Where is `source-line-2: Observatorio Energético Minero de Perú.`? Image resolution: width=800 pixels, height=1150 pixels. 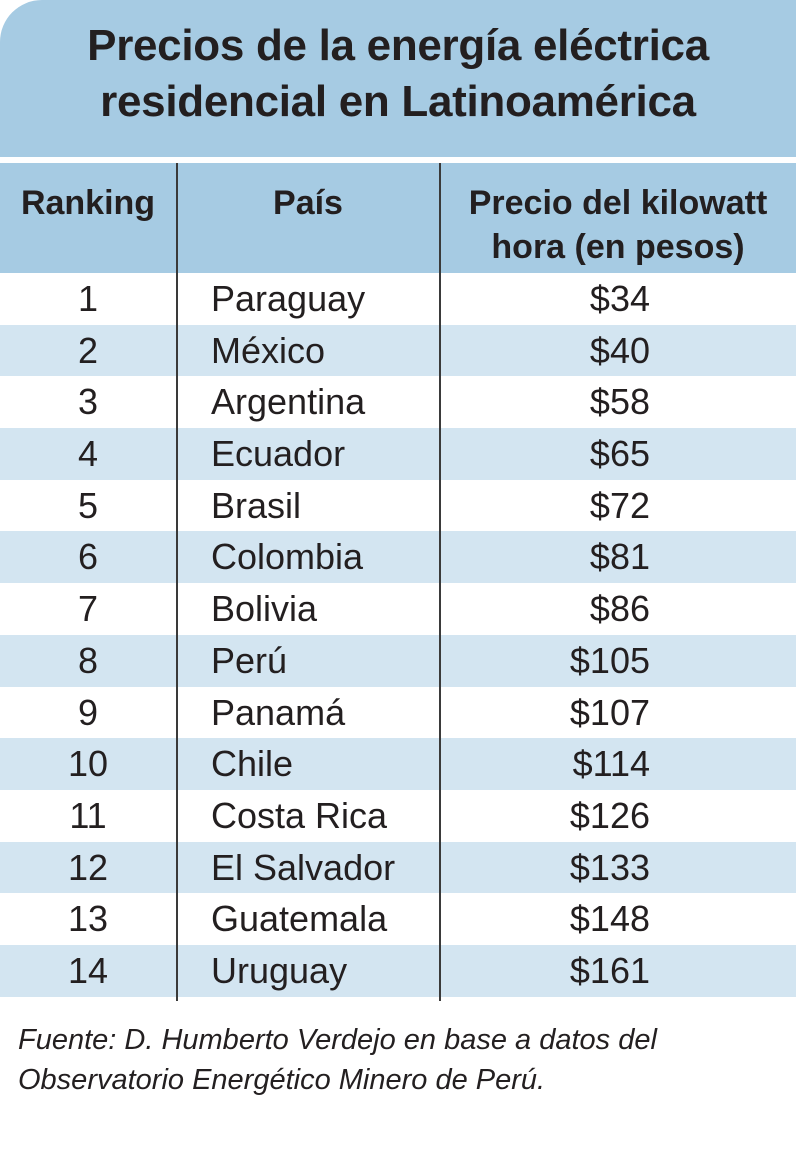
source-line-2: Observatorio Energético Minero de Perú. is located at coordinates (282, 1080).